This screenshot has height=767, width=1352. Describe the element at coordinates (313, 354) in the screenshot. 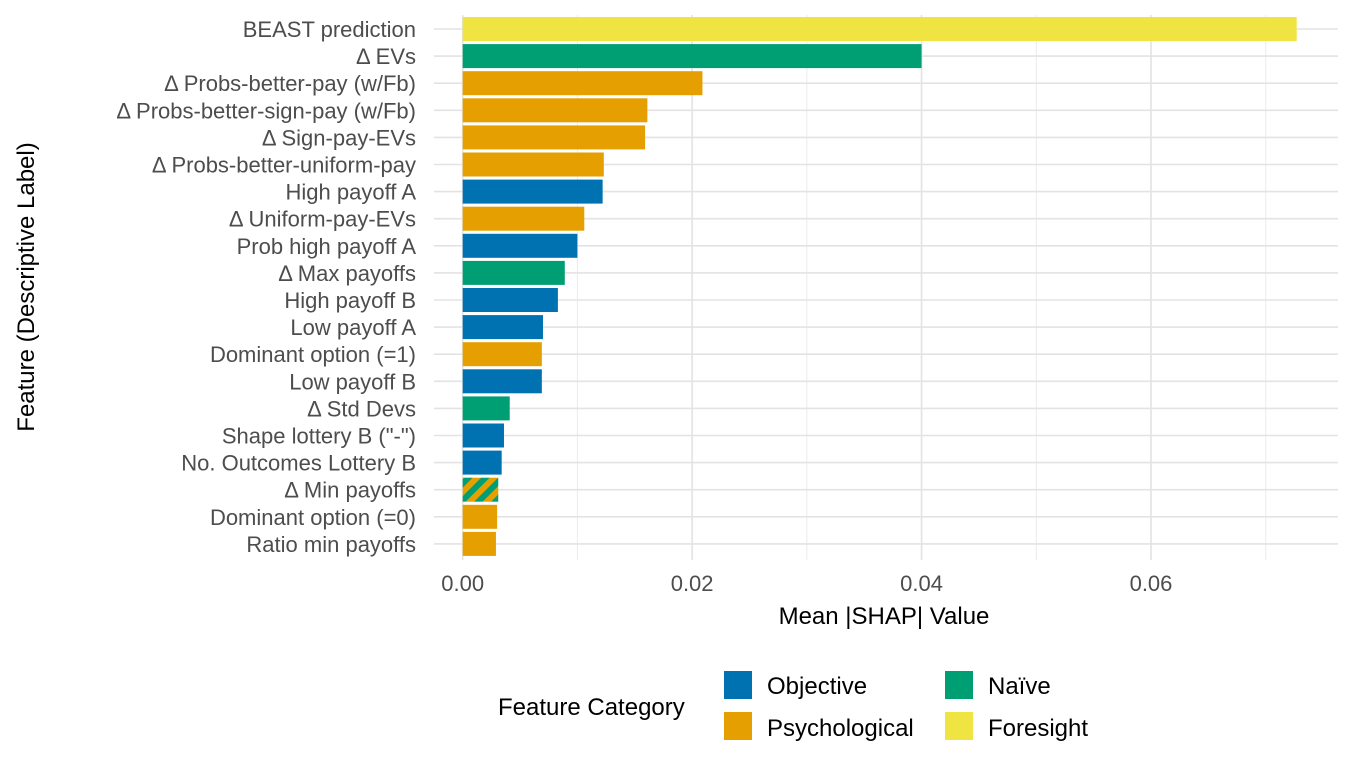

I see `y-tick-label: Dominant option (=1)` at that location.